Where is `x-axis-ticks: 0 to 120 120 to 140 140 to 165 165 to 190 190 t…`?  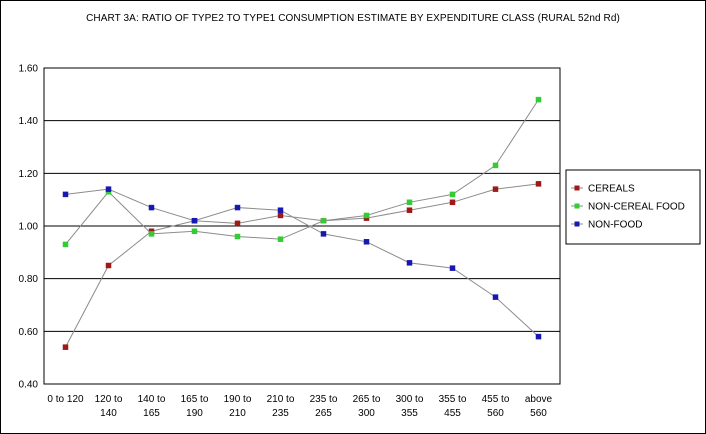
x-axis-ticks: 0 to 120 120 to 140 140 to 165 165 to 190 190 t… is located at coordinates (299, 406).